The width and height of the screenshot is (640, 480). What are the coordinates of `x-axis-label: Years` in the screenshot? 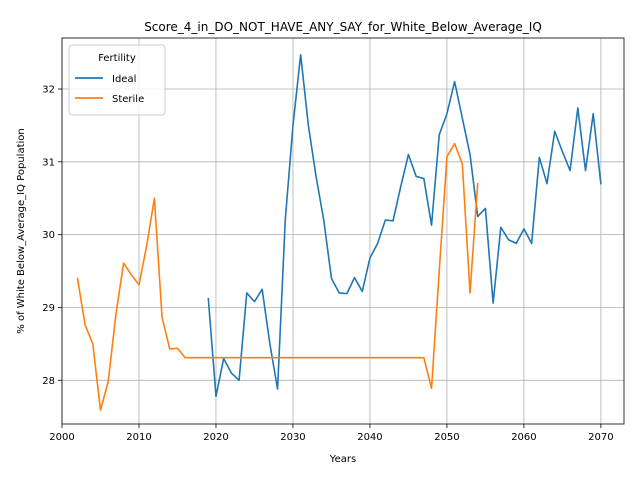 It's located at (342, 459).